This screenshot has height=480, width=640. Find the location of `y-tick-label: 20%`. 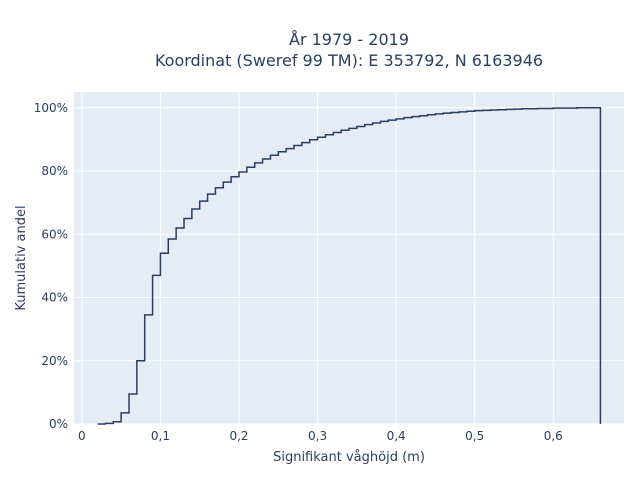

y-tick-label: 20% is located at coordinates (54, 361).